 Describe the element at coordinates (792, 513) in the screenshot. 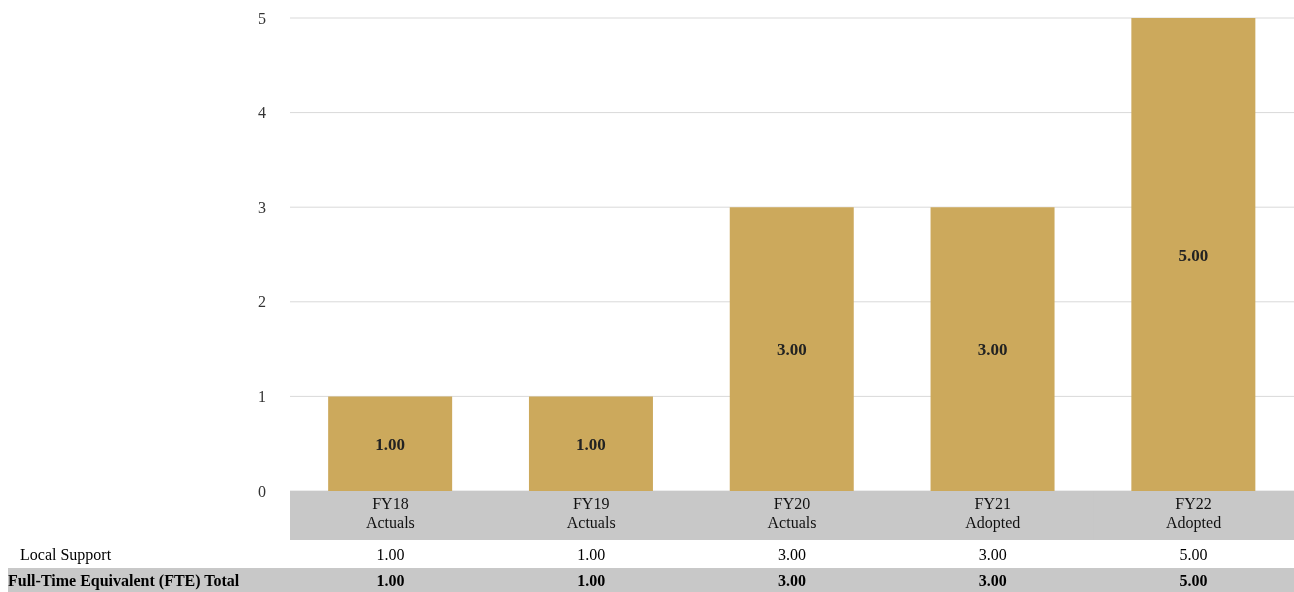

I see `x-tick-label: FY20 Actuals` at that location.